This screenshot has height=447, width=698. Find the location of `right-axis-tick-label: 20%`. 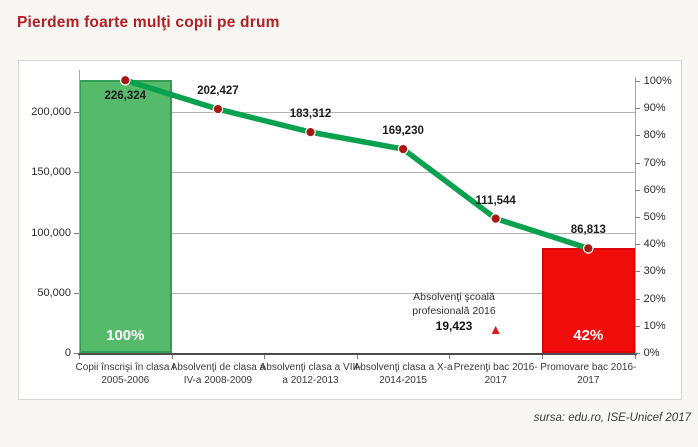

right-axis-tick-label: 20% is located at coordinates (654, 298).